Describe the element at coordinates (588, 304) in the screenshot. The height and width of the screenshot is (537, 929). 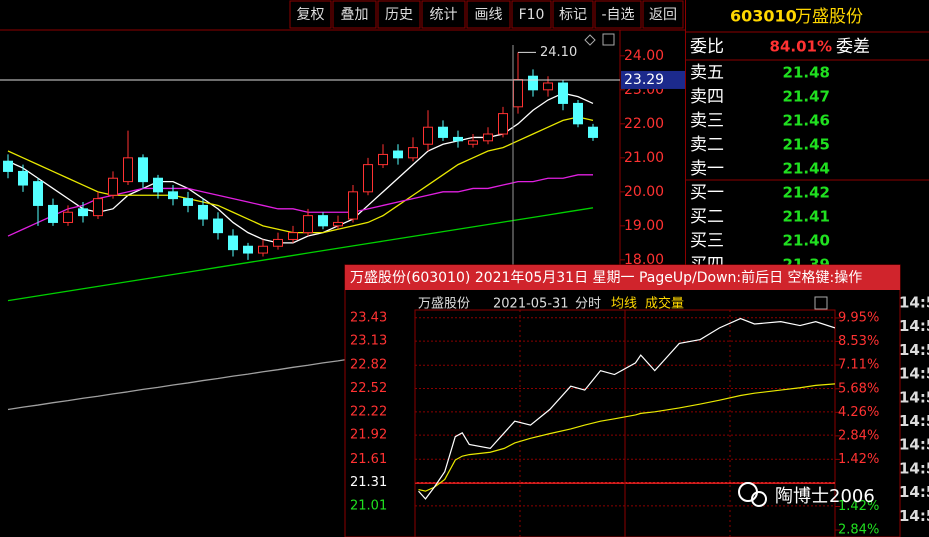
I see `intraday-mode: 分时` at that location.